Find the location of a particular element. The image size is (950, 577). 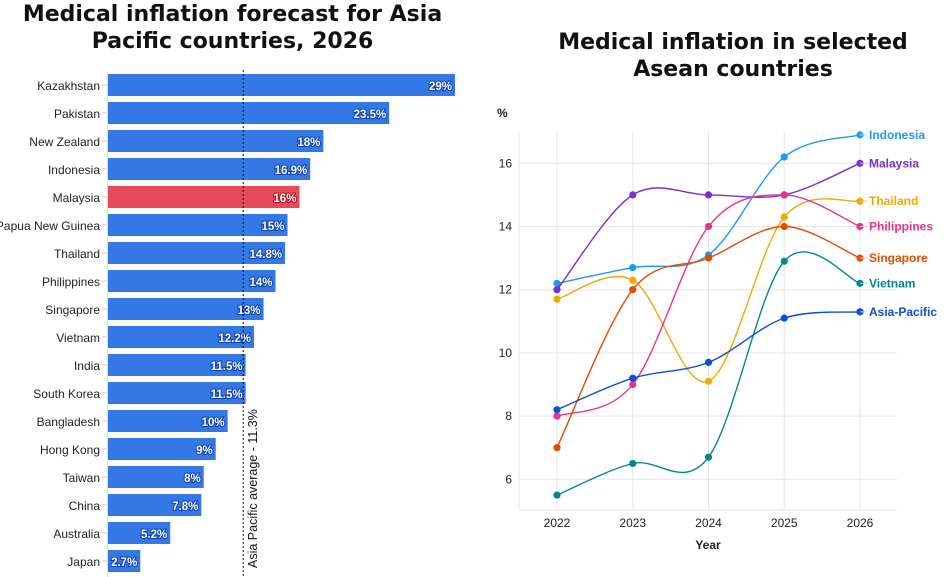

bar-value-label: 16.9% is located at coordinates (291, 171).